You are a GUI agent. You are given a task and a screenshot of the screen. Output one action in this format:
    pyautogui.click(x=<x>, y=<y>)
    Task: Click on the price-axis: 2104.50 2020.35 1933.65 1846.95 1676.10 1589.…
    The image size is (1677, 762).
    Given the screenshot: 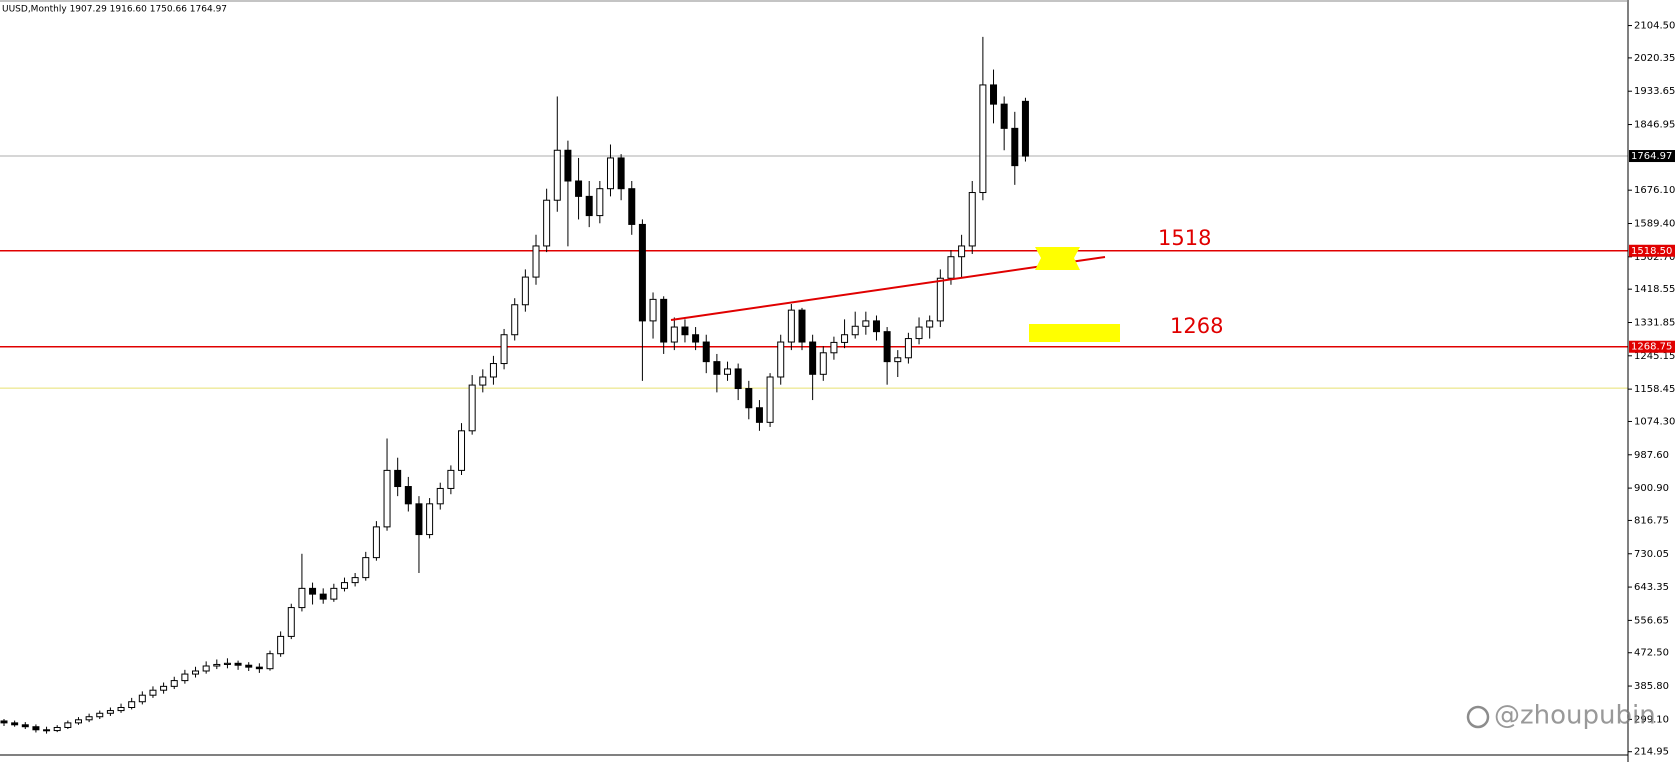 What is the action you would take?
    pyautogui.click(x=1651, y=389)
    